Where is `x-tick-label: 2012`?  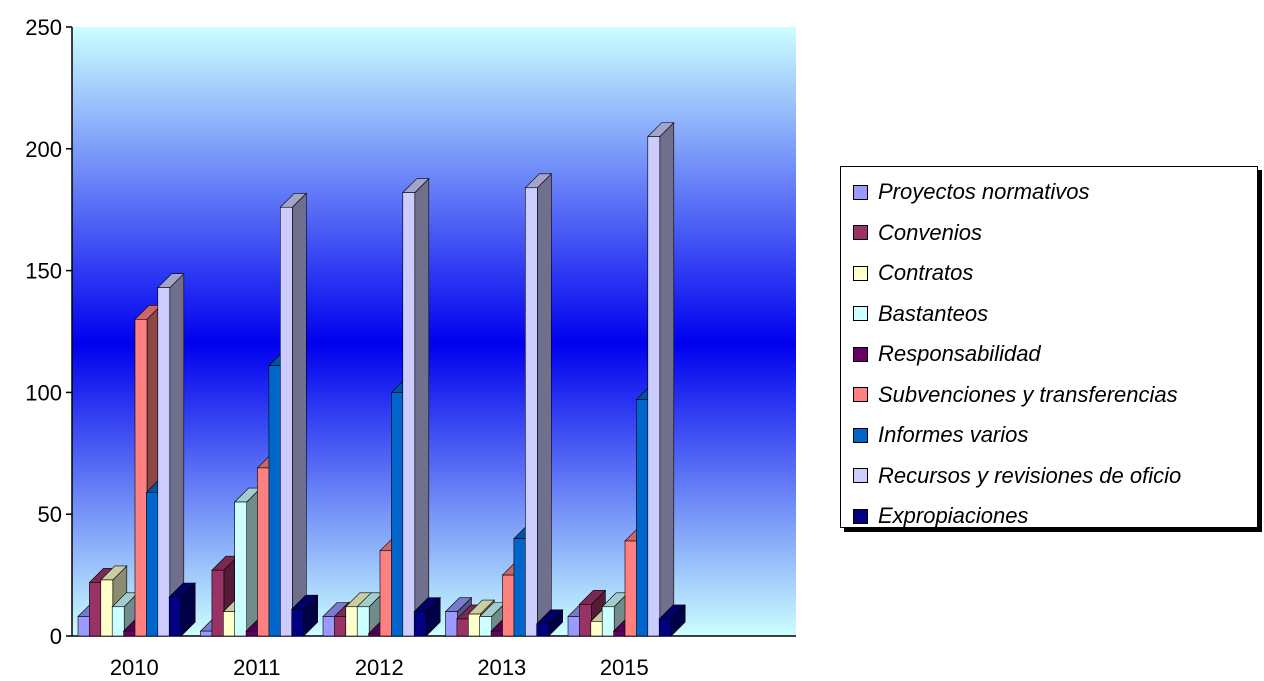
x-tick-label: 2012 is located at coordinates (379, 667).